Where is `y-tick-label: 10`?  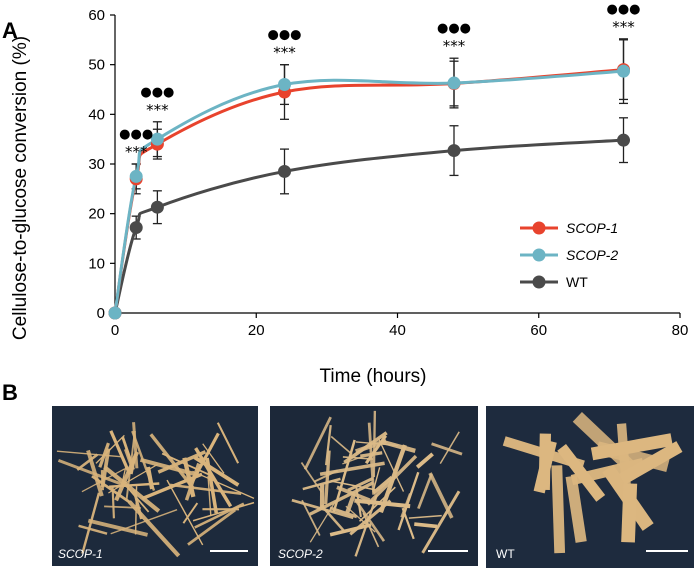 y-tick-label: 10 is located at coordinates (96, 263).